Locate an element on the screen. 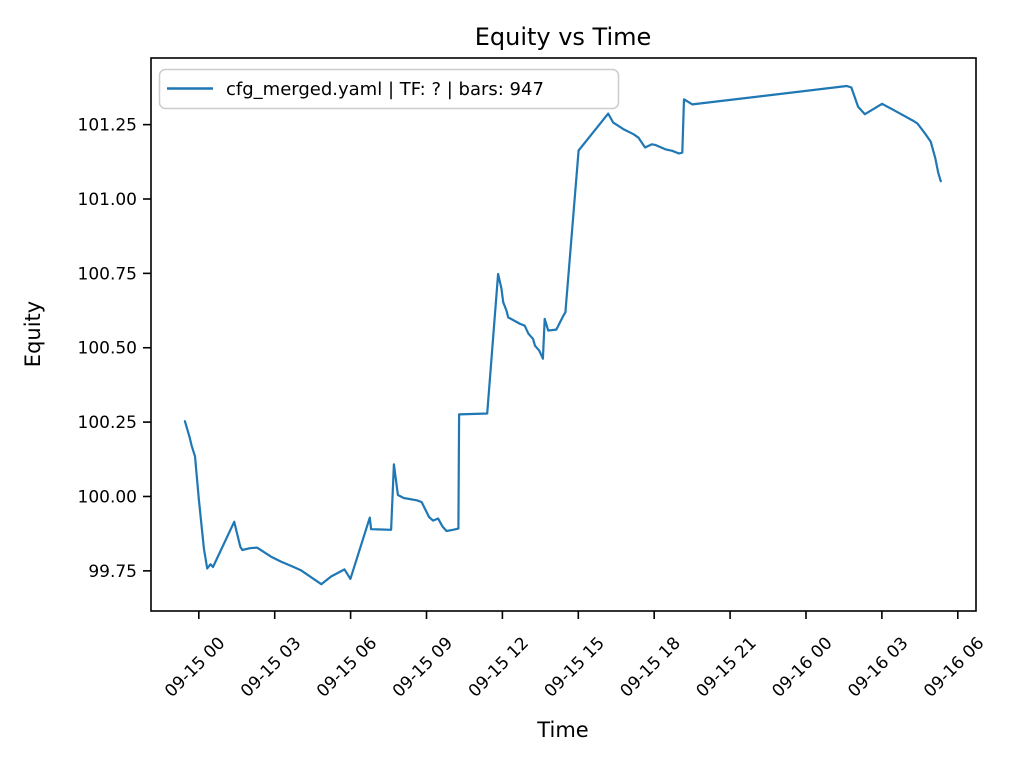  y-tick-label-6: 101.25 is located at coordinates (107, 126).